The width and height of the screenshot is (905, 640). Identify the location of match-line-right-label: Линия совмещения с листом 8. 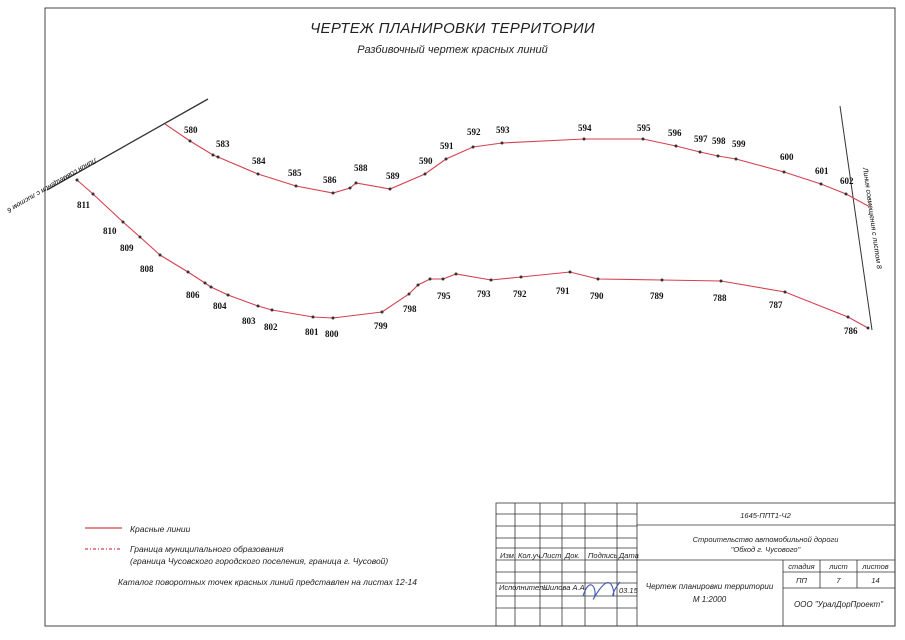
(871, 217).